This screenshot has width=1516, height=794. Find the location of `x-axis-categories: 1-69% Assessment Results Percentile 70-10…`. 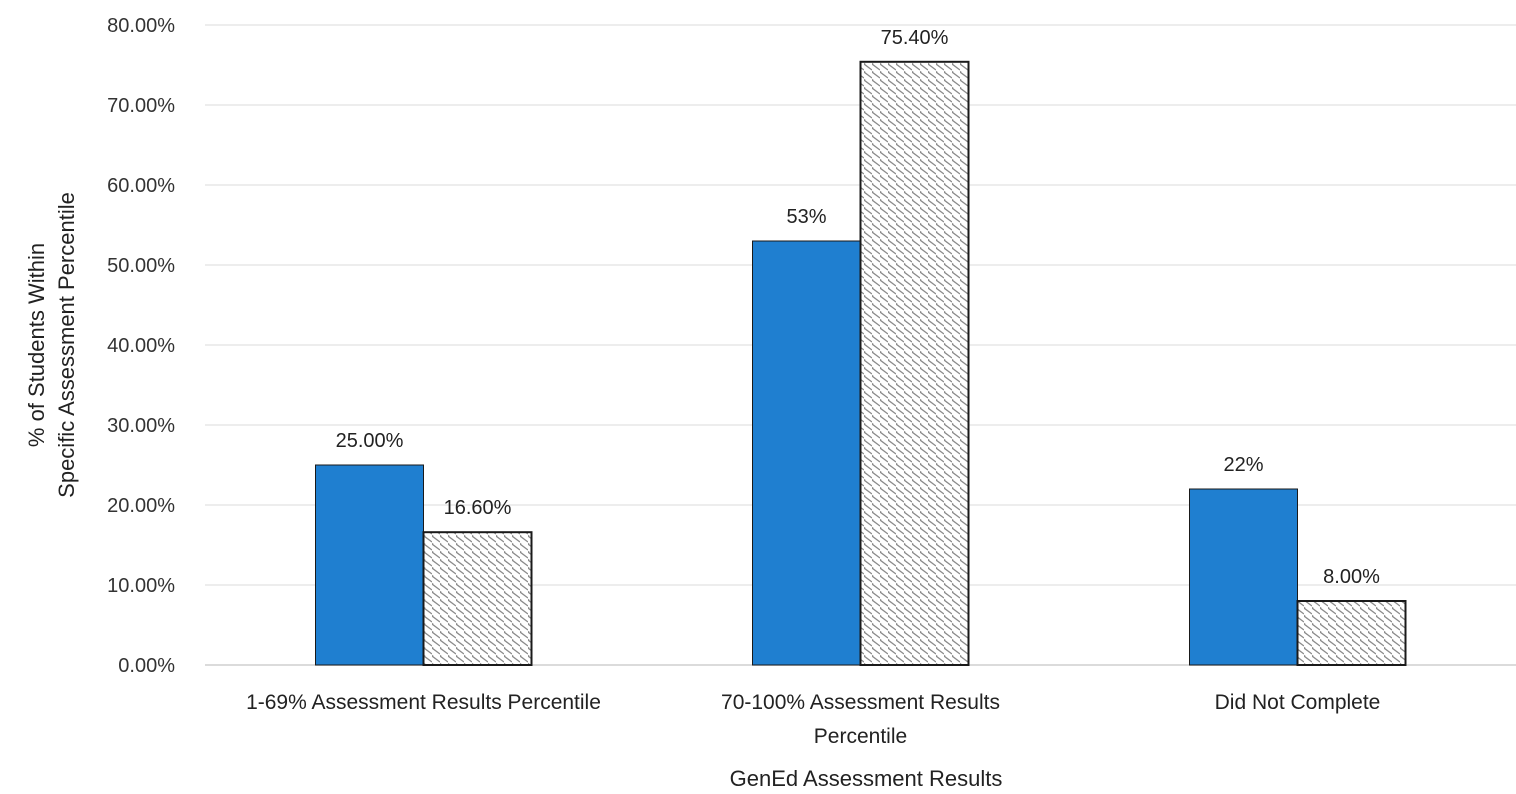

x-axis-categories: 1-69% Assessment Results Percentile 70-10… is located at coordinates (813, 719).